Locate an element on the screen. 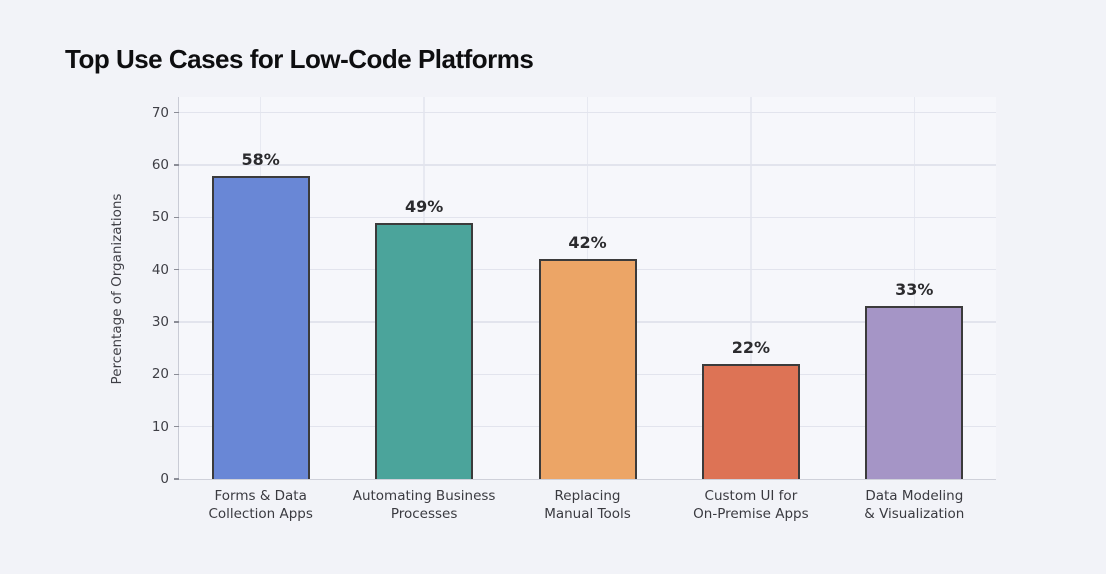 This screenshot has width=1106, height=574. bar-value-label: 58% is located at coordinates (260, 159).